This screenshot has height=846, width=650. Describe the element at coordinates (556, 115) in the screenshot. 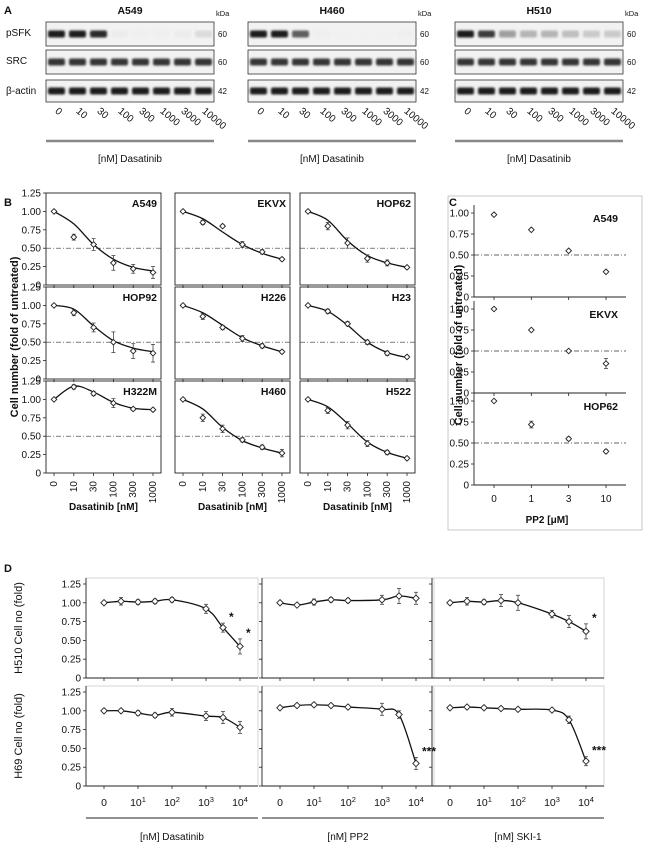

I see `blot-dose-label: 300` at that location.